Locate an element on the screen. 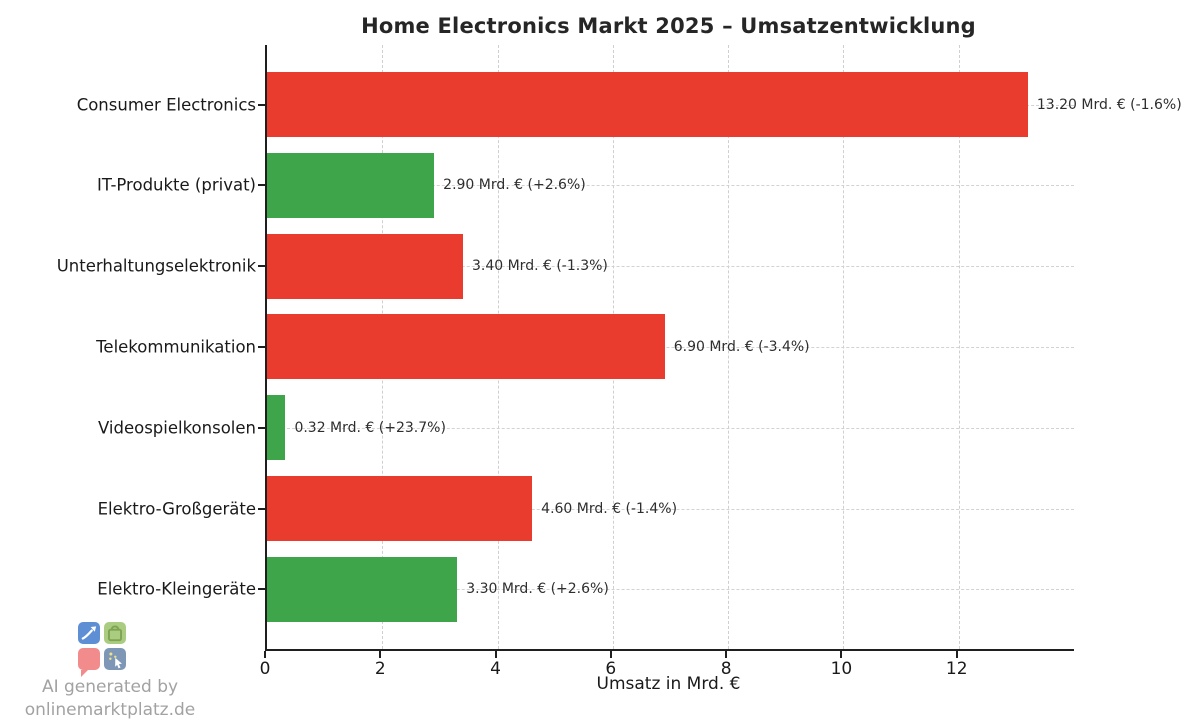 This screenshot has width=1200, height=720. shopping-bag-icon is located at coordinates (115, 633).